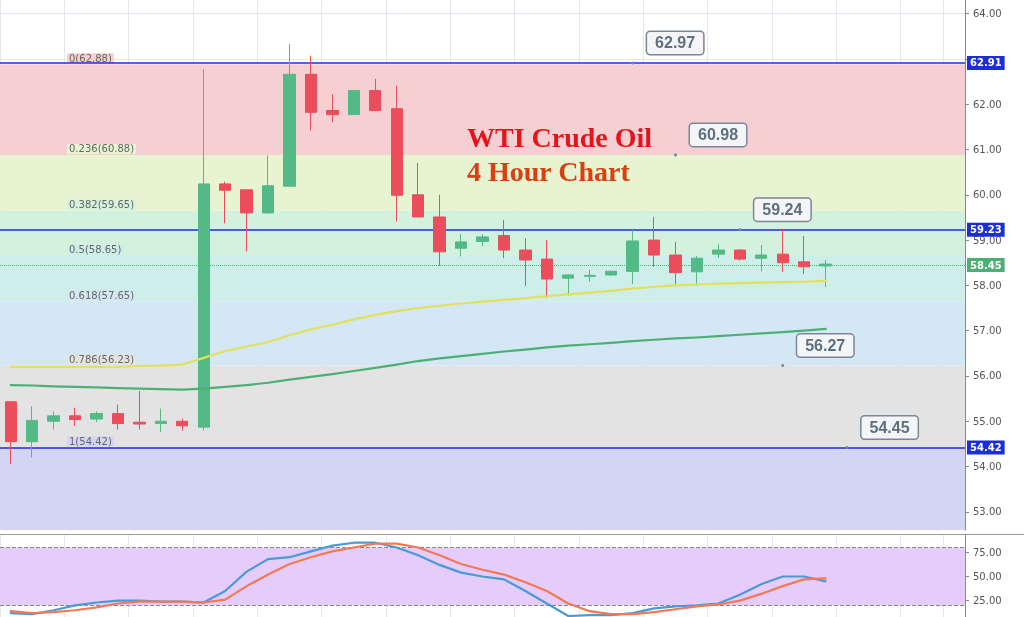 This screenshot has width=1024, height=617. I want to click on y-tick-label: 54.00, so click(987, 467).